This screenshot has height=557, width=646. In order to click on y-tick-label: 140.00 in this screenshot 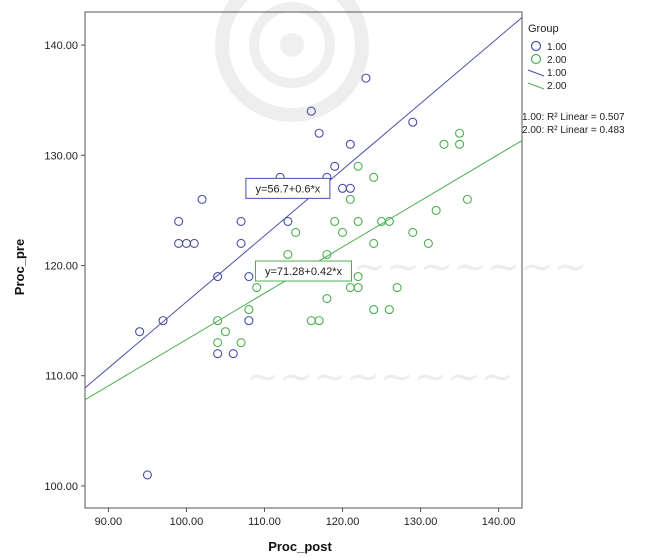, I will do `click(61, 46)`.